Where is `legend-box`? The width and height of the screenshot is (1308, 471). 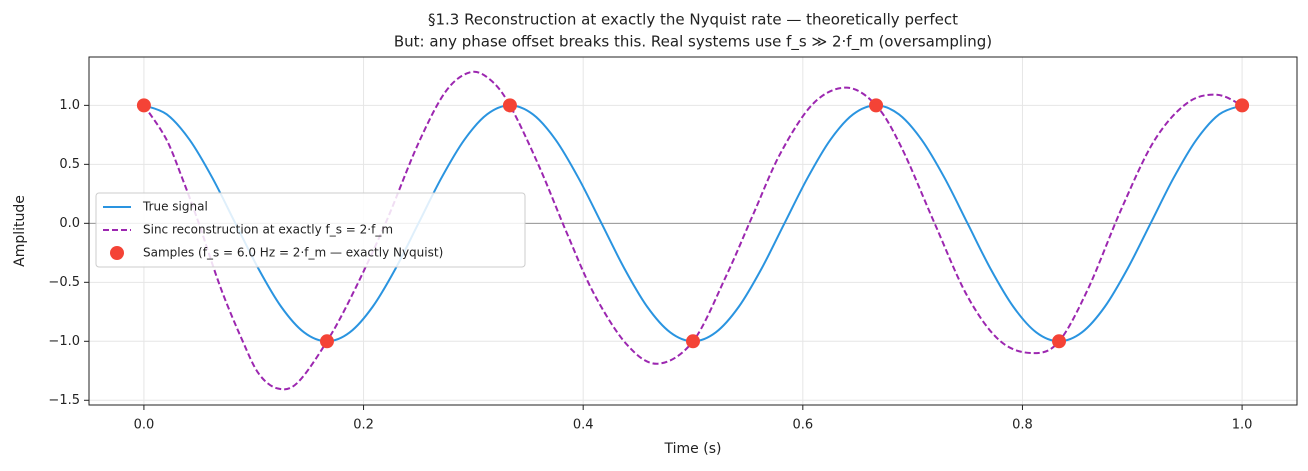
legend-box is located at coordinates (310, 230).